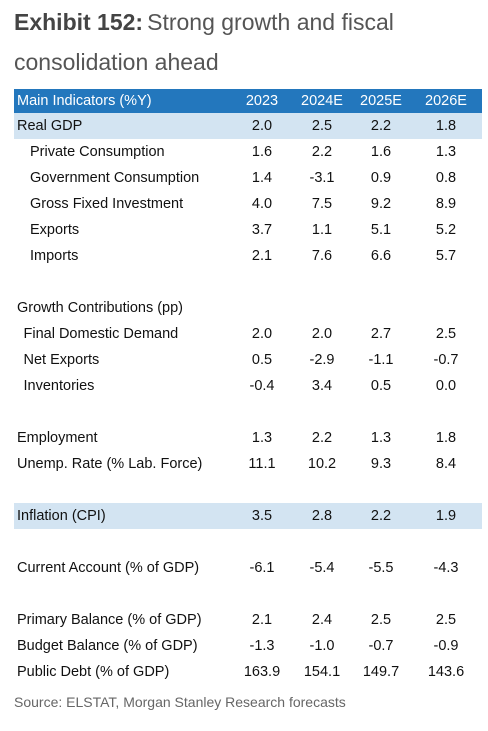 Image resolution: width=488 pixels, height=731 pixels. I want to click on cell-value: 8.9, so click(446, 204).